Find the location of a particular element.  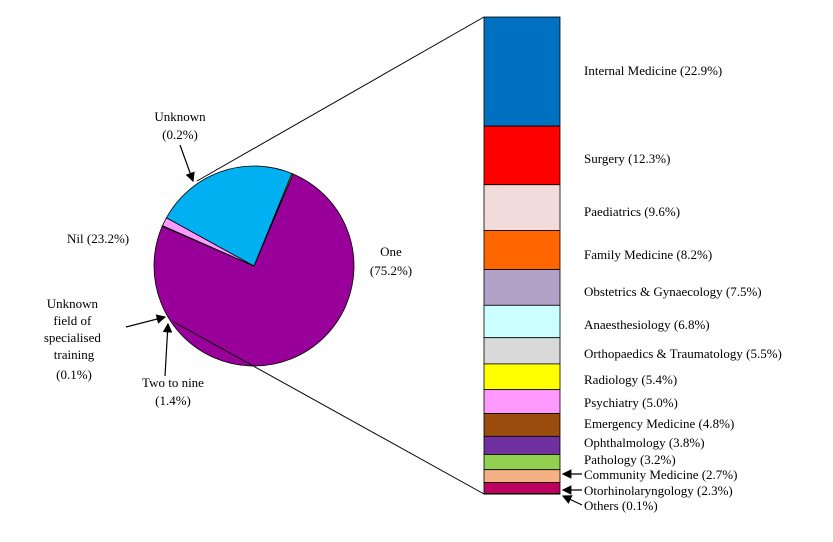

bar-segment-label-5: Anaesthesiology (6.8%) is located at coordinates (647, 324).